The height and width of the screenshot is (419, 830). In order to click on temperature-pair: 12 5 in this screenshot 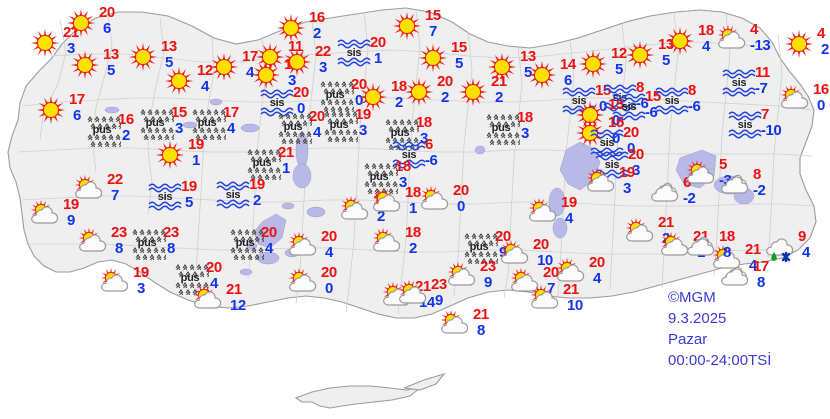, I will do `click(631, 61)`.